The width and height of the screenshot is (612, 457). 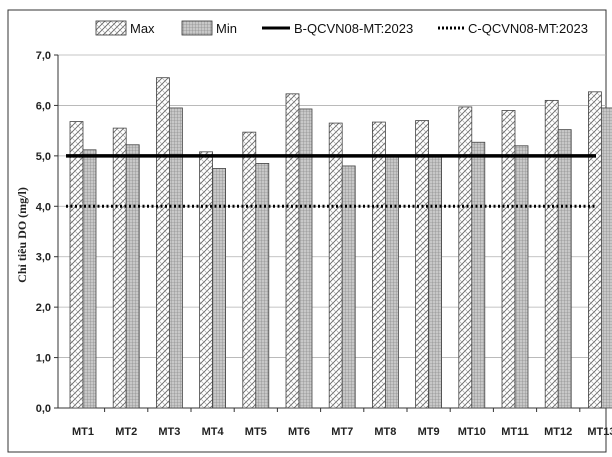 What do you see at coordinates (169, 432) in the screenshot?
I see `x-tick-label: MT3` at bounding box center [169, 432].